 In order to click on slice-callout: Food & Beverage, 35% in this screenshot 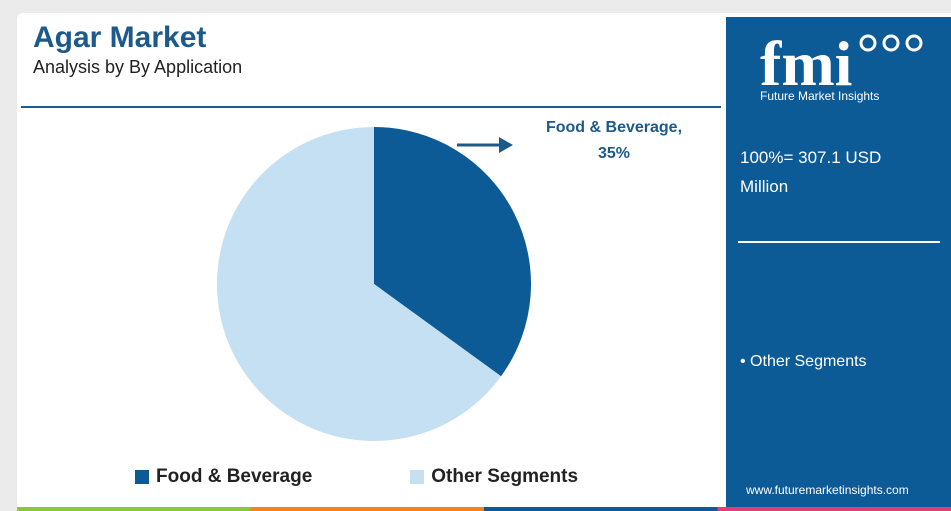, I will do `click(614, 141)`.